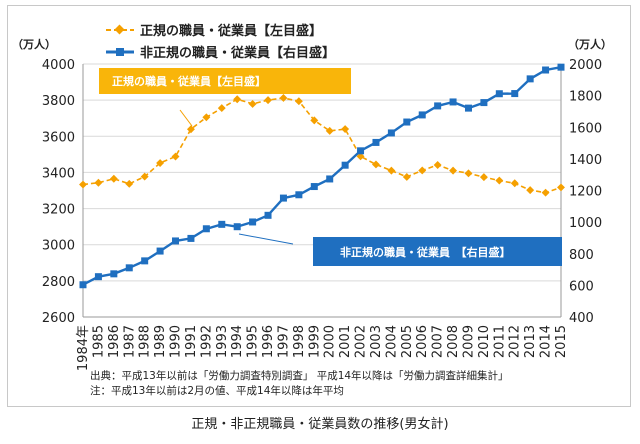 Image resolution: width=640 pixels, height=444 pixels. Describe the element at coordinates (283, 341) in the screenshot. I see `x-axis-tick-label: 1997` at that location.